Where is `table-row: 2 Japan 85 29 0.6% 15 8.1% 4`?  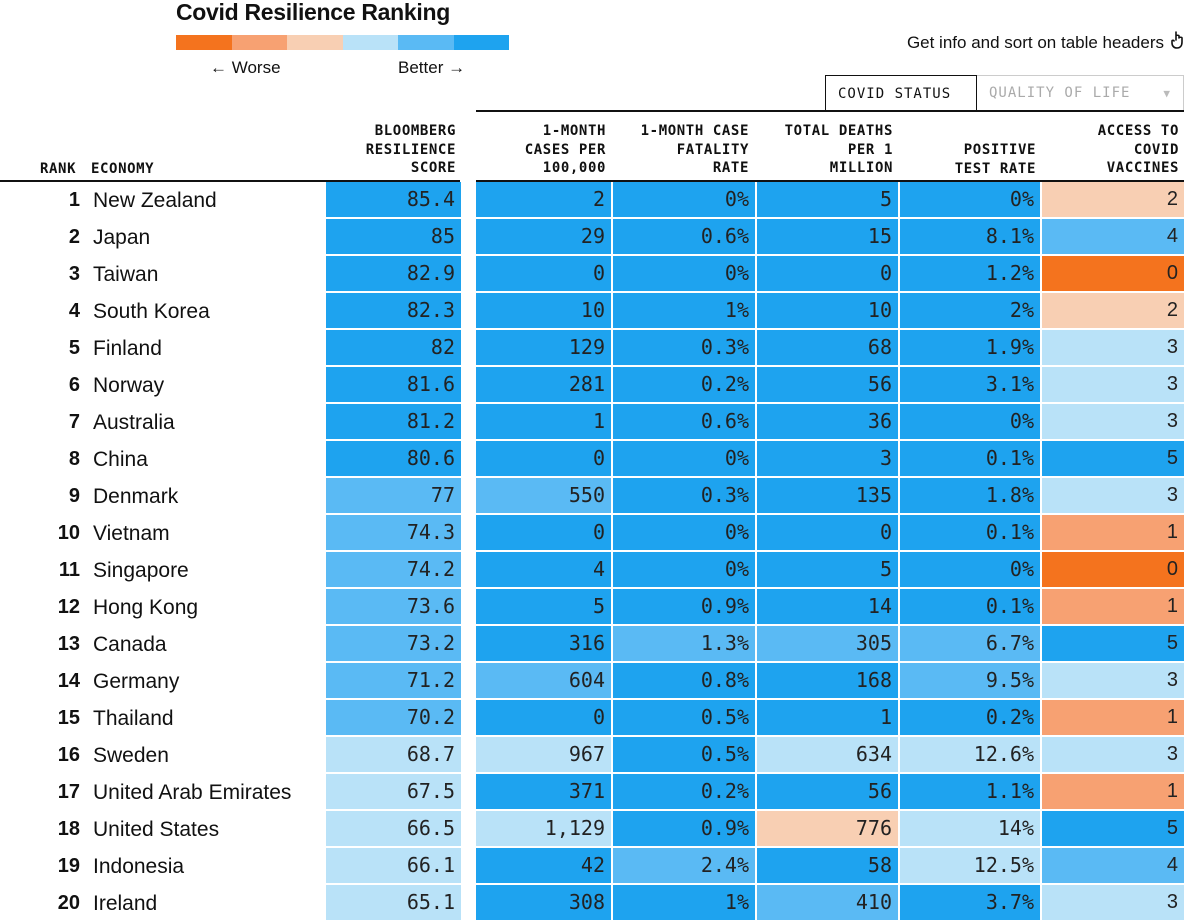
table-row: 2 Japan 85 29 0.6% 15 8.1% 4 is located at coordinates (600, 237).